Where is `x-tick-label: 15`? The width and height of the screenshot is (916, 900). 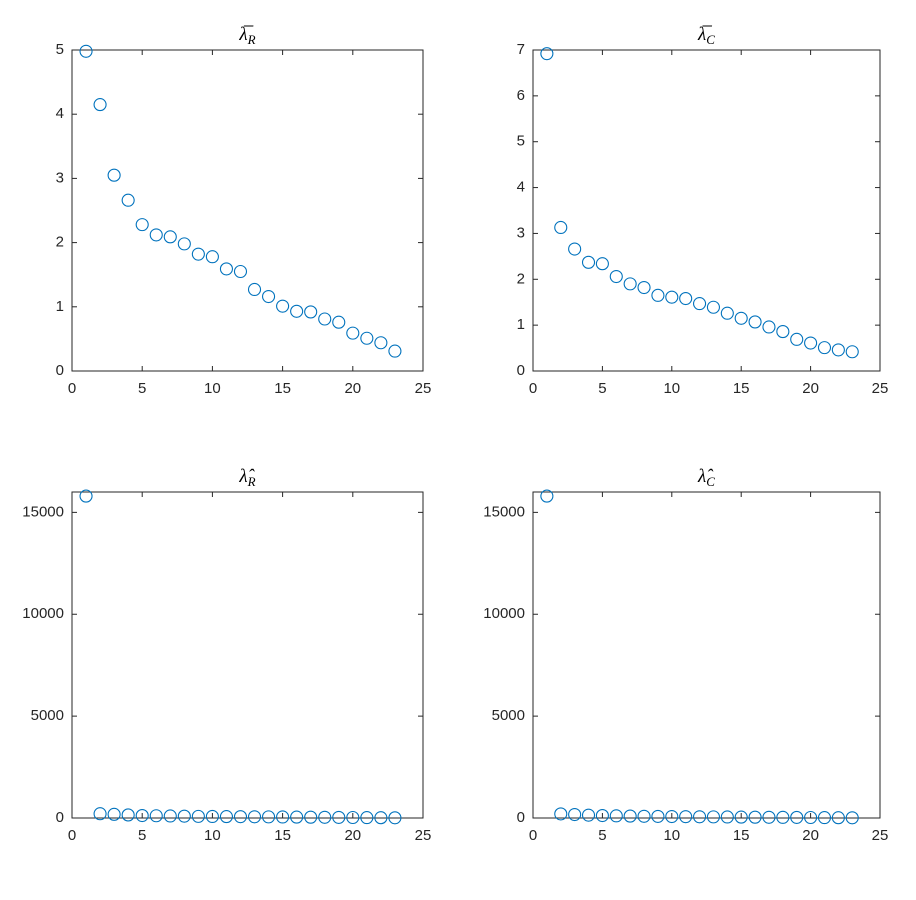 x-tick-label: 15 is located at coordinates (741, 388).